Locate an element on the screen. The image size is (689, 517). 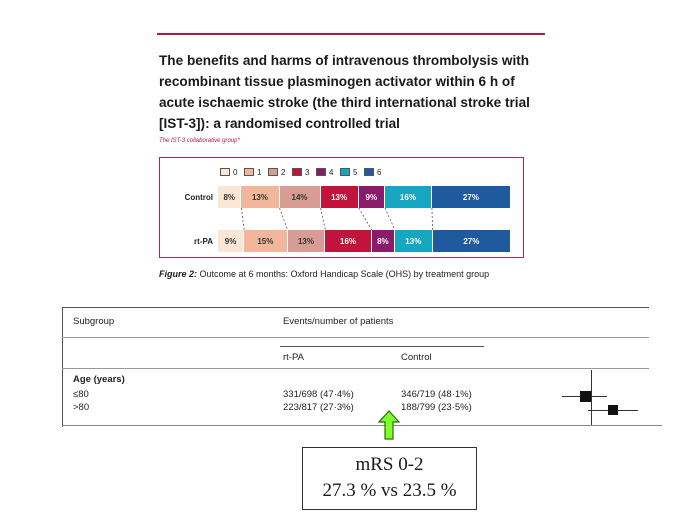
legend-item-4: 4 is located at coordinates (324, 172).